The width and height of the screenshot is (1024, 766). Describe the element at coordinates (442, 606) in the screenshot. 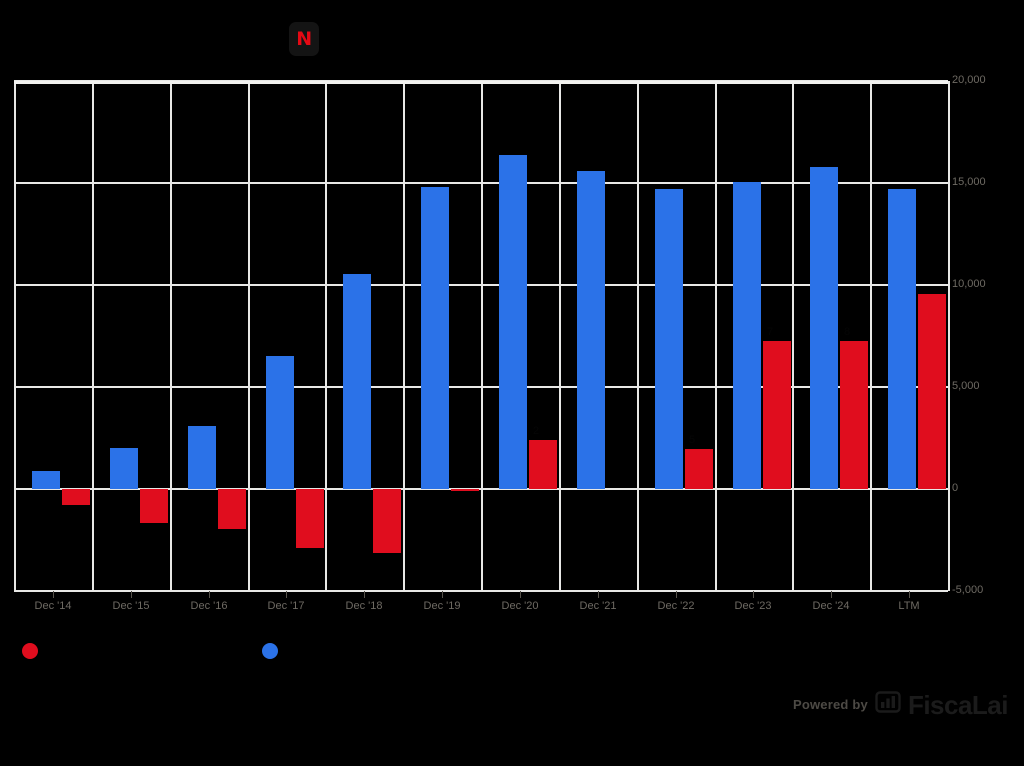

I see `x-axis-tick-label: Dec '19` at that location.